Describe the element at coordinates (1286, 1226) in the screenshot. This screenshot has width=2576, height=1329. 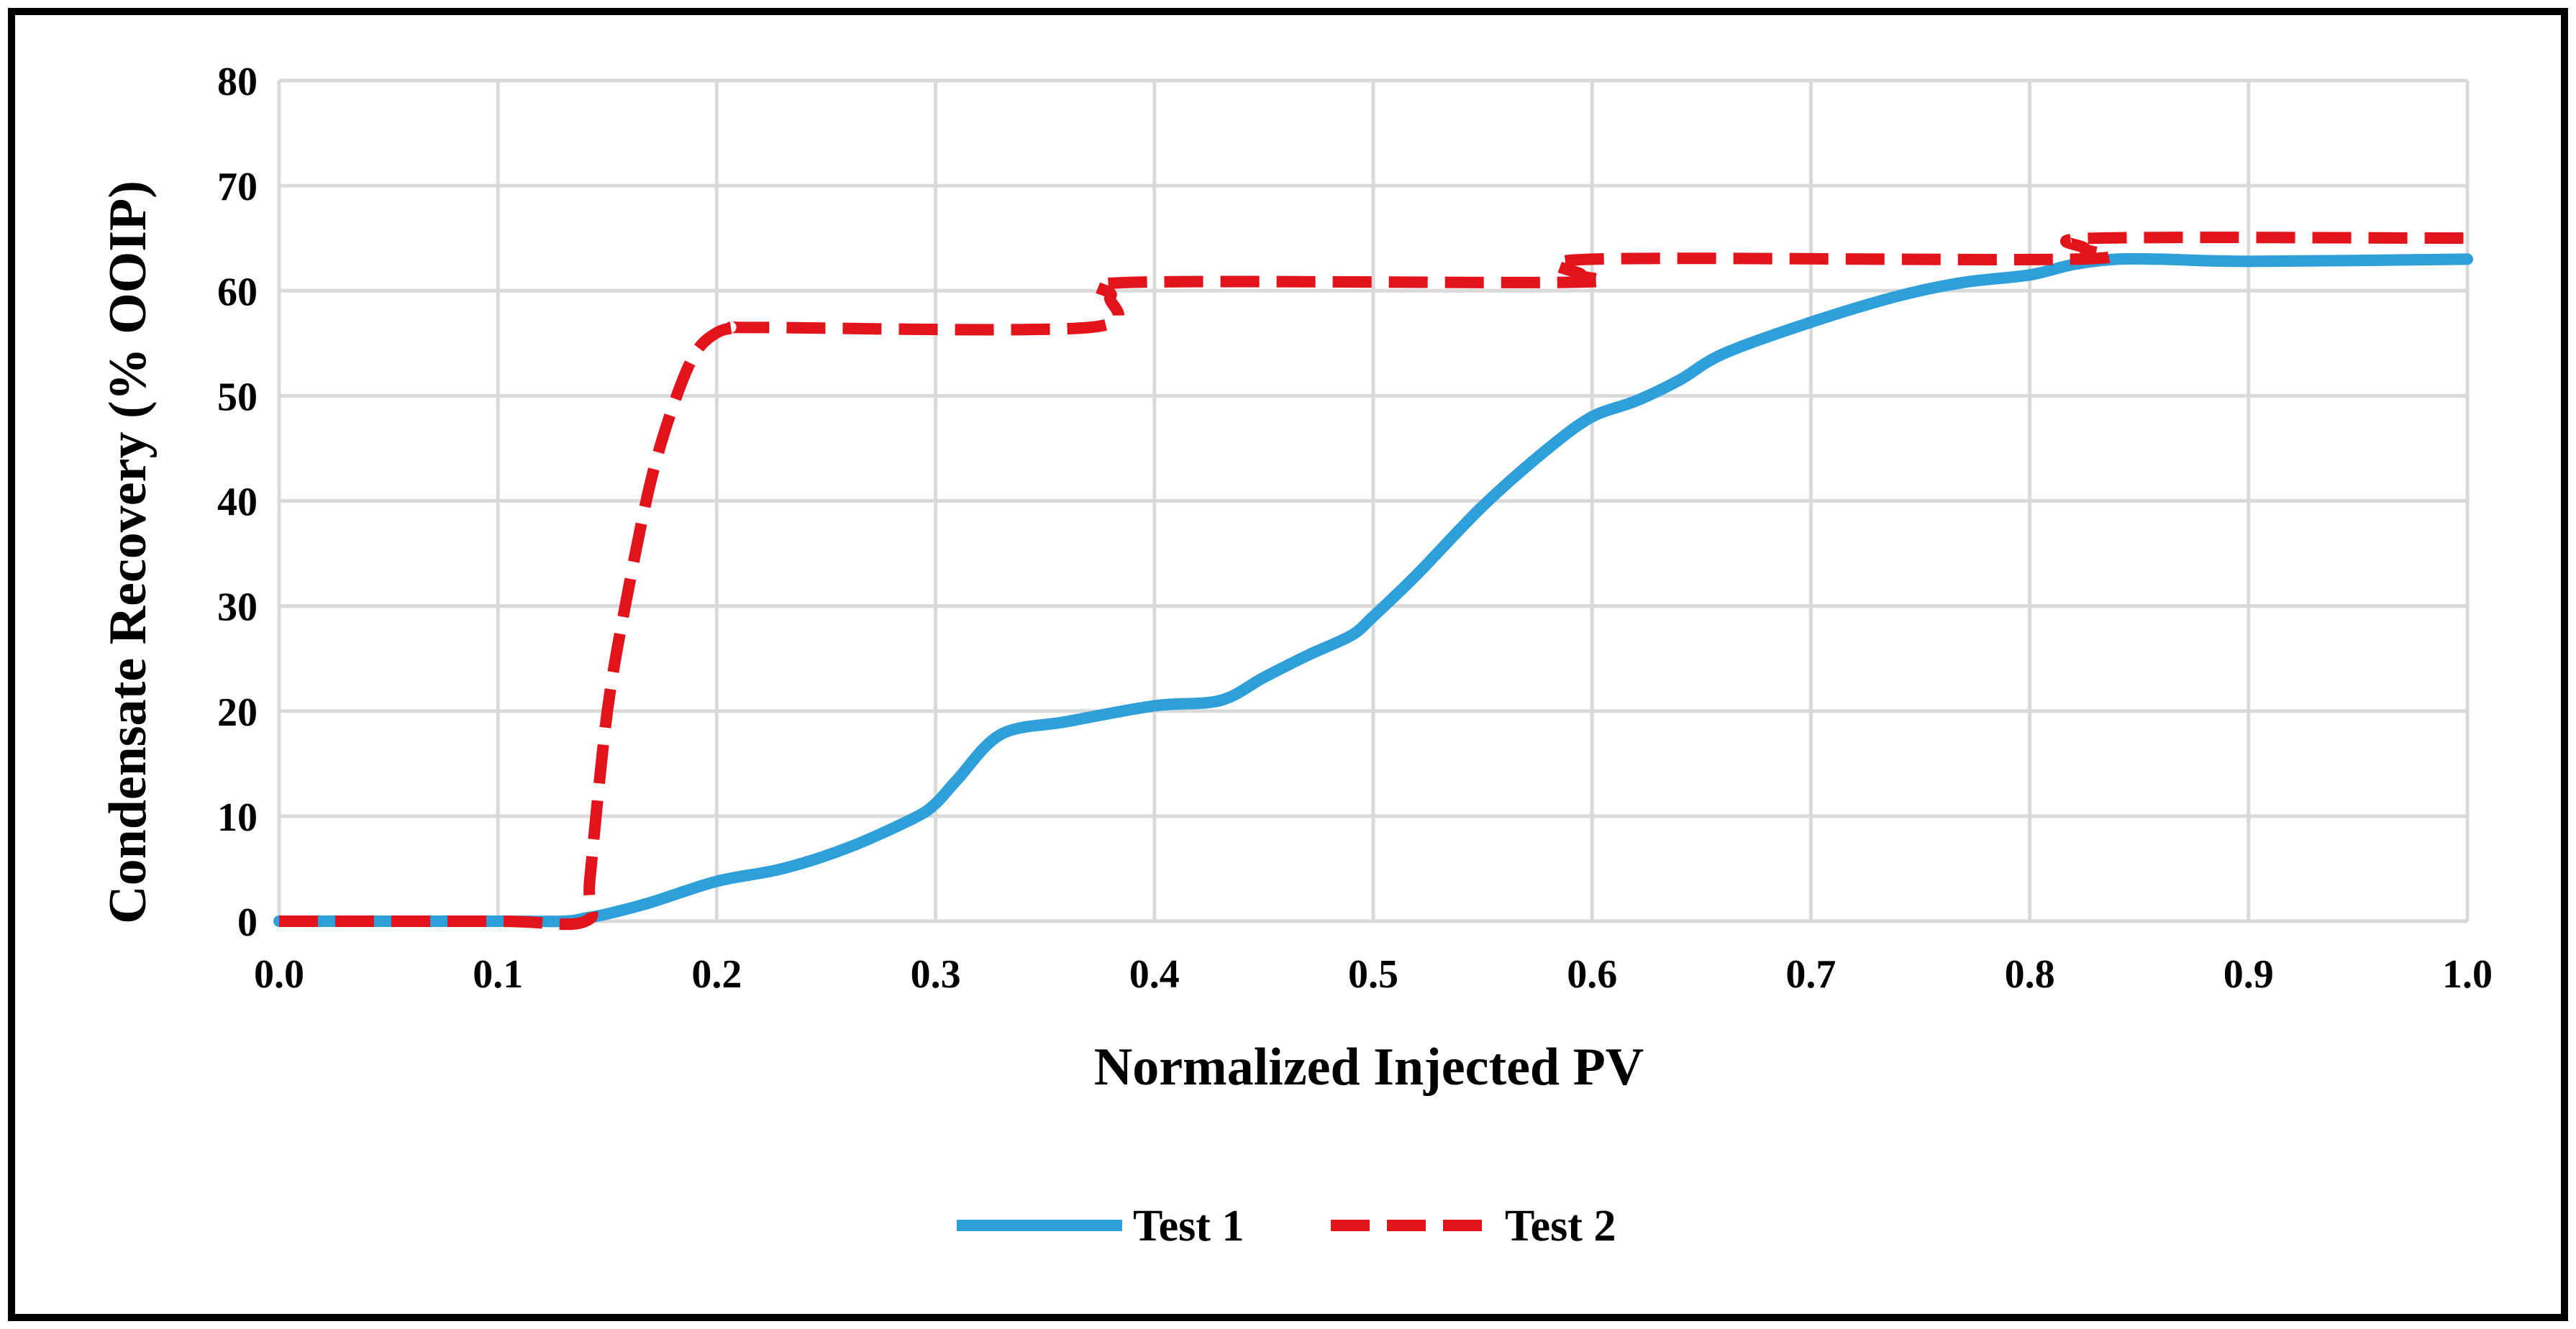
I see `legend: Test 1 Test 2` at that location.